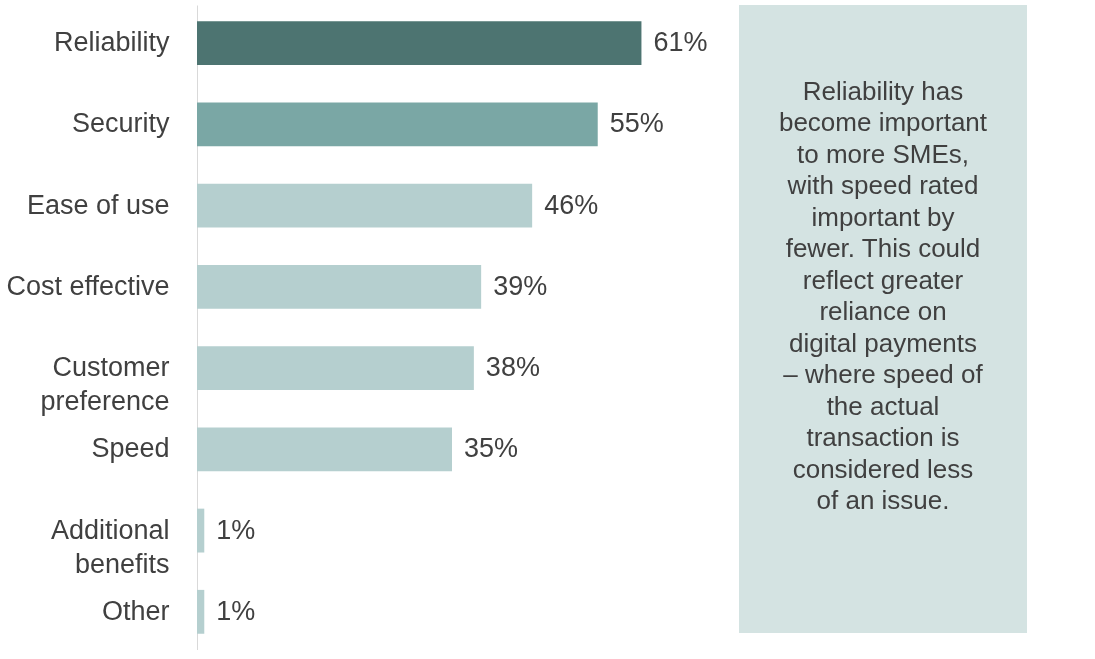 The height and width of the screenshot is (659, 1095). Describe the element at coordinates (130, 448) in the screenshot. I see `y-tick-label: Speed` at that location.